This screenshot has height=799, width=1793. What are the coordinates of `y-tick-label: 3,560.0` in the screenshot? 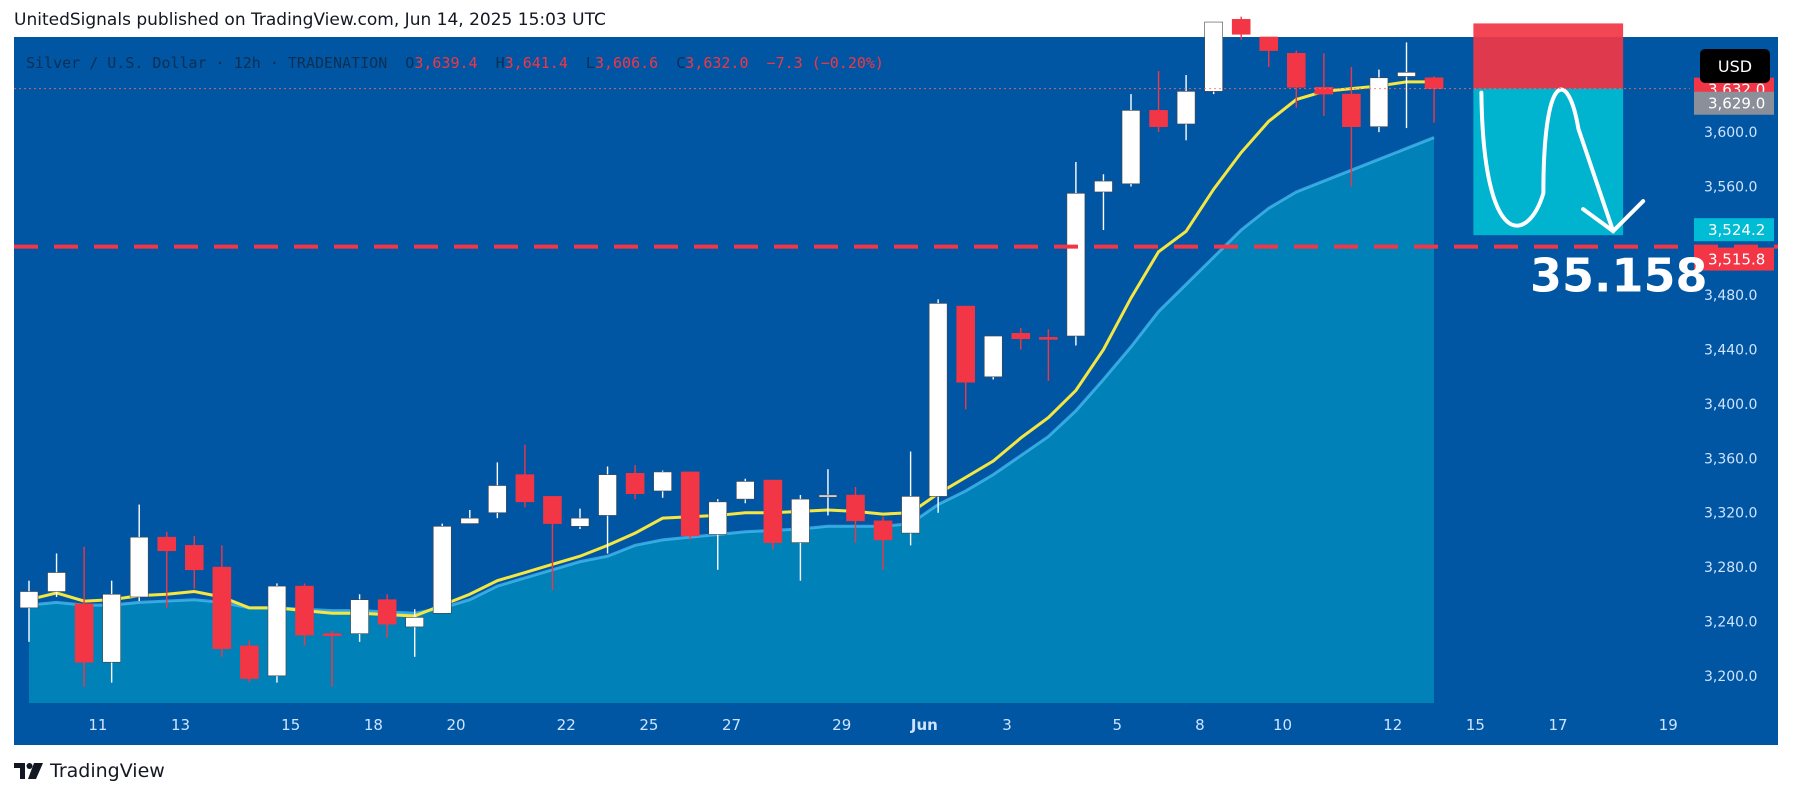 It's located at (1730, 188).